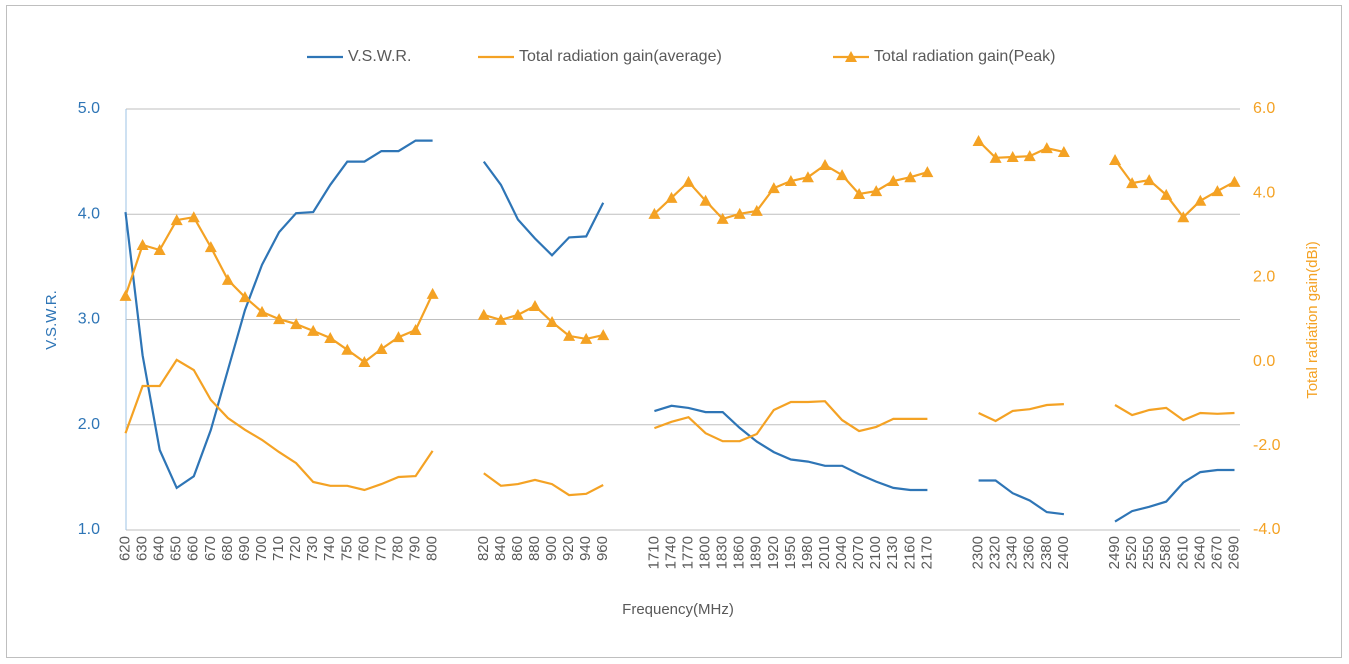  Describe the element at coordinates (89, 424) in the screenshot. I see `y-tick-label: 2.0` at that location.